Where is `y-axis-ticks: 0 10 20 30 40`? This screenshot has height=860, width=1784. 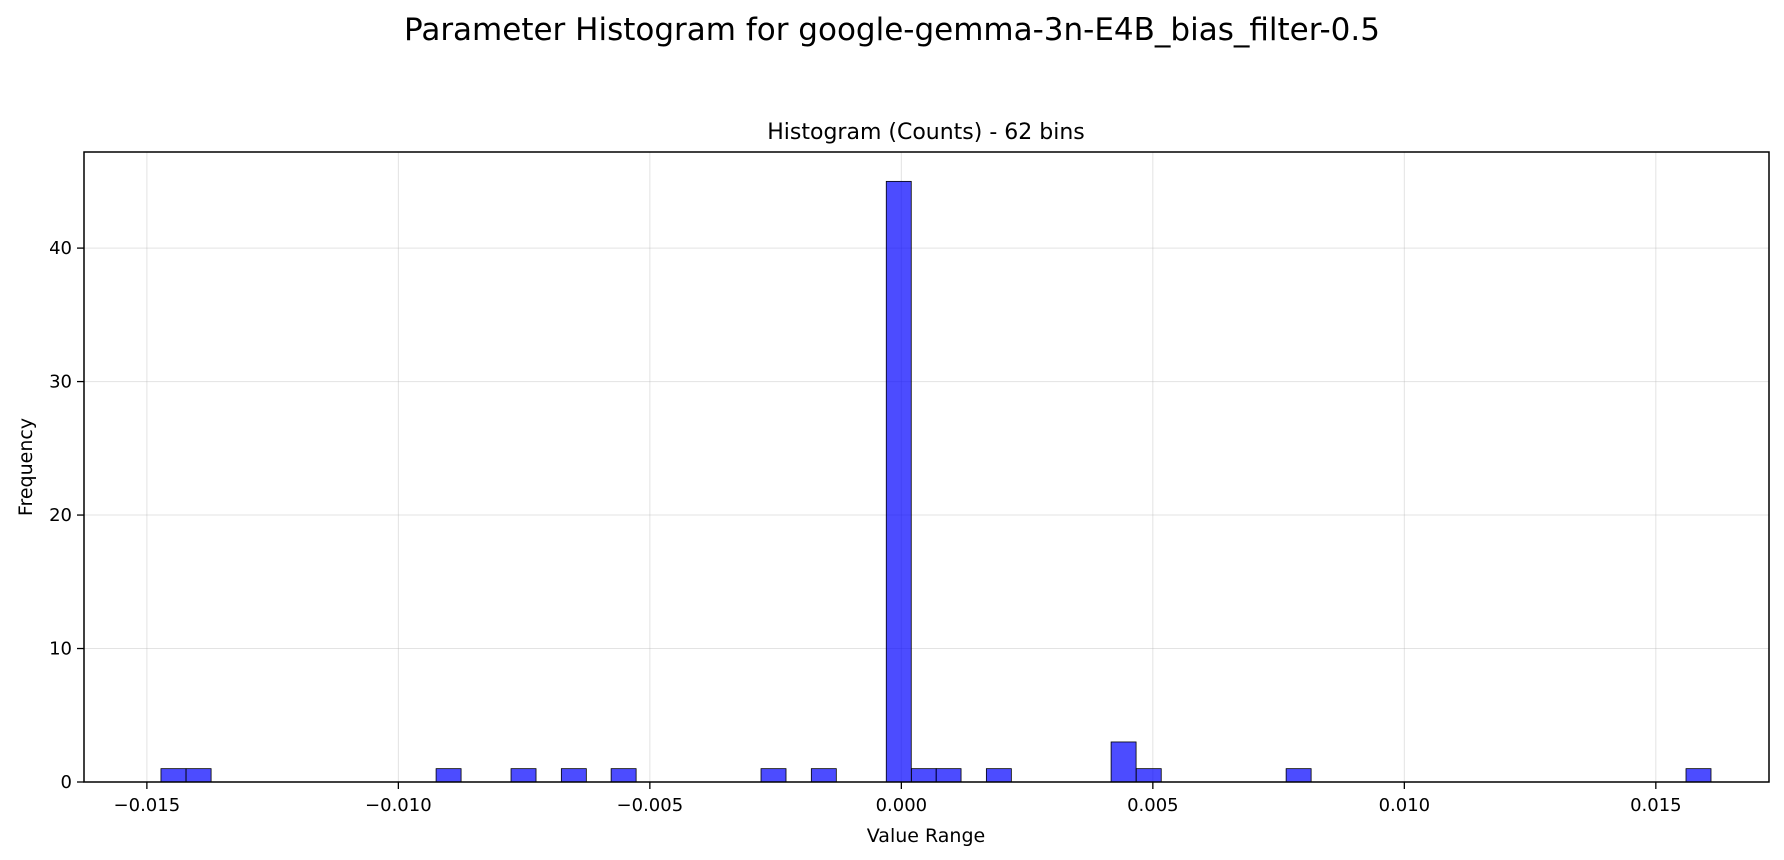 y-axis-ticks: 0 10 20 30 40 is located at coordinates (66, 515).